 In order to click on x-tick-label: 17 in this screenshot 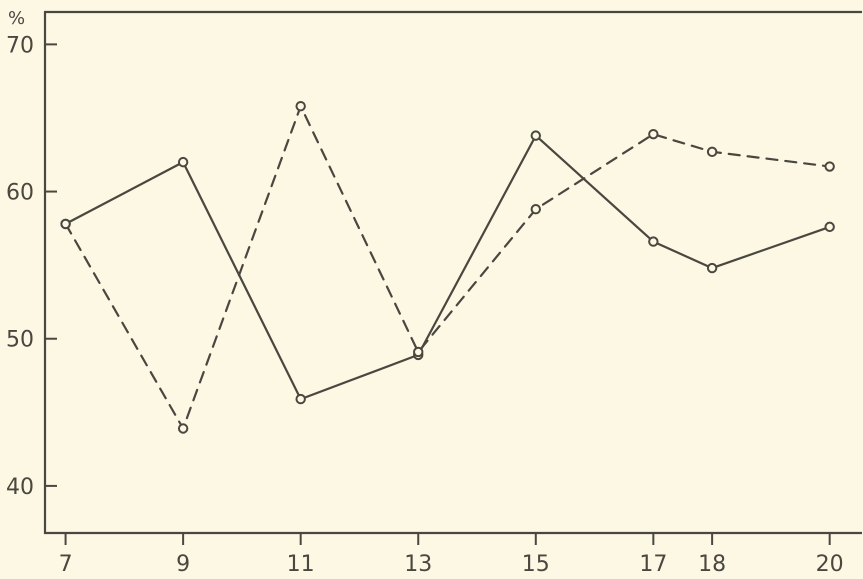, I will do `click(653, 564)`.